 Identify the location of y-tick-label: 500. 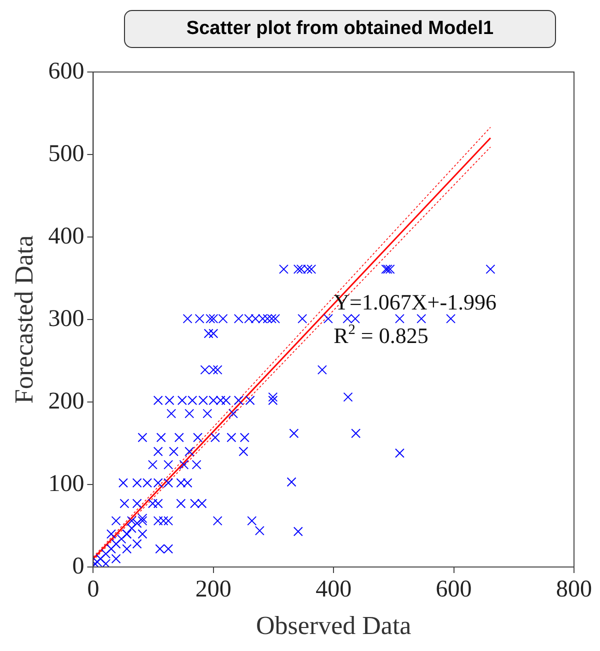
(66, 153).